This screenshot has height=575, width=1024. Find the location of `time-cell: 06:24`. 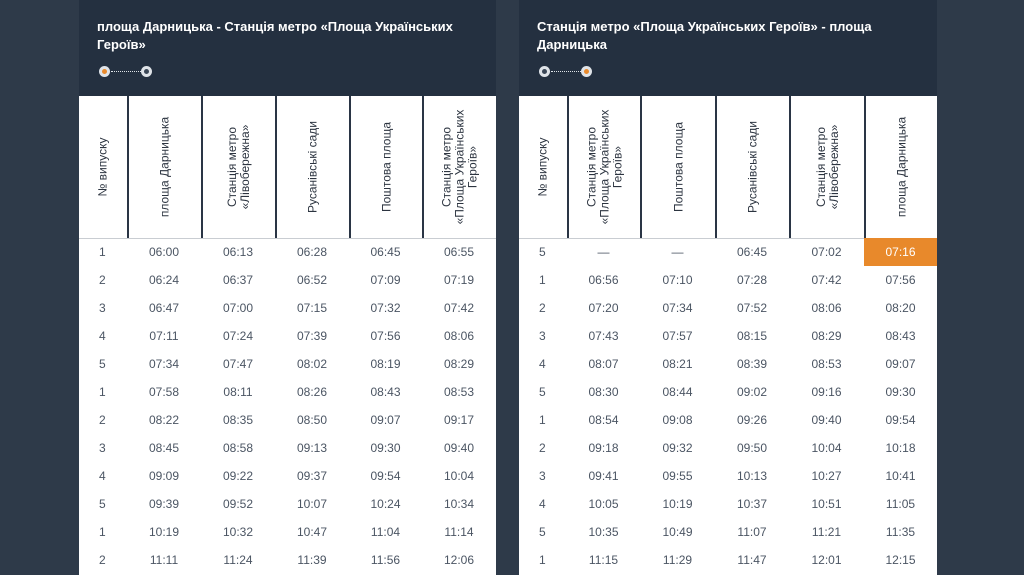

time-cell: 06:24 is located at coordinates (164, 280).